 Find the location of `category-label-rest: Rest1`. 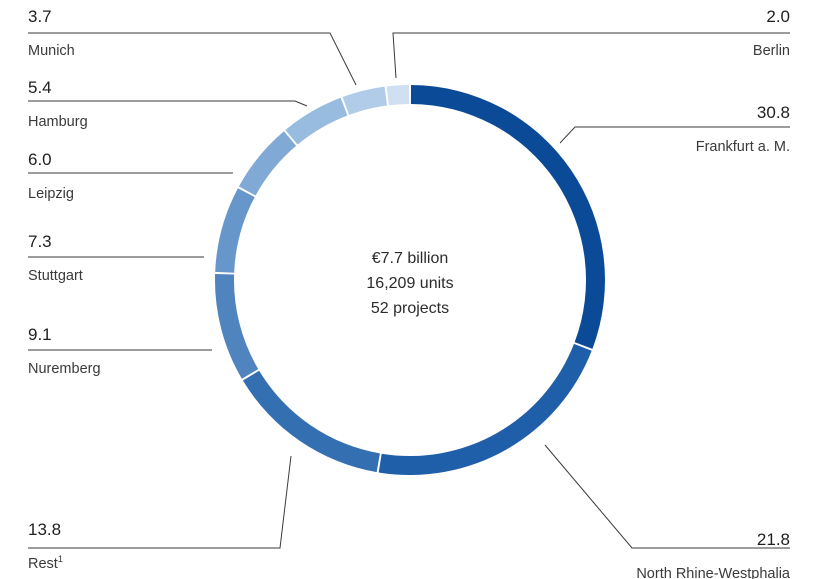

category-label-rest: Rest1 is located at coordinates (45, 563).